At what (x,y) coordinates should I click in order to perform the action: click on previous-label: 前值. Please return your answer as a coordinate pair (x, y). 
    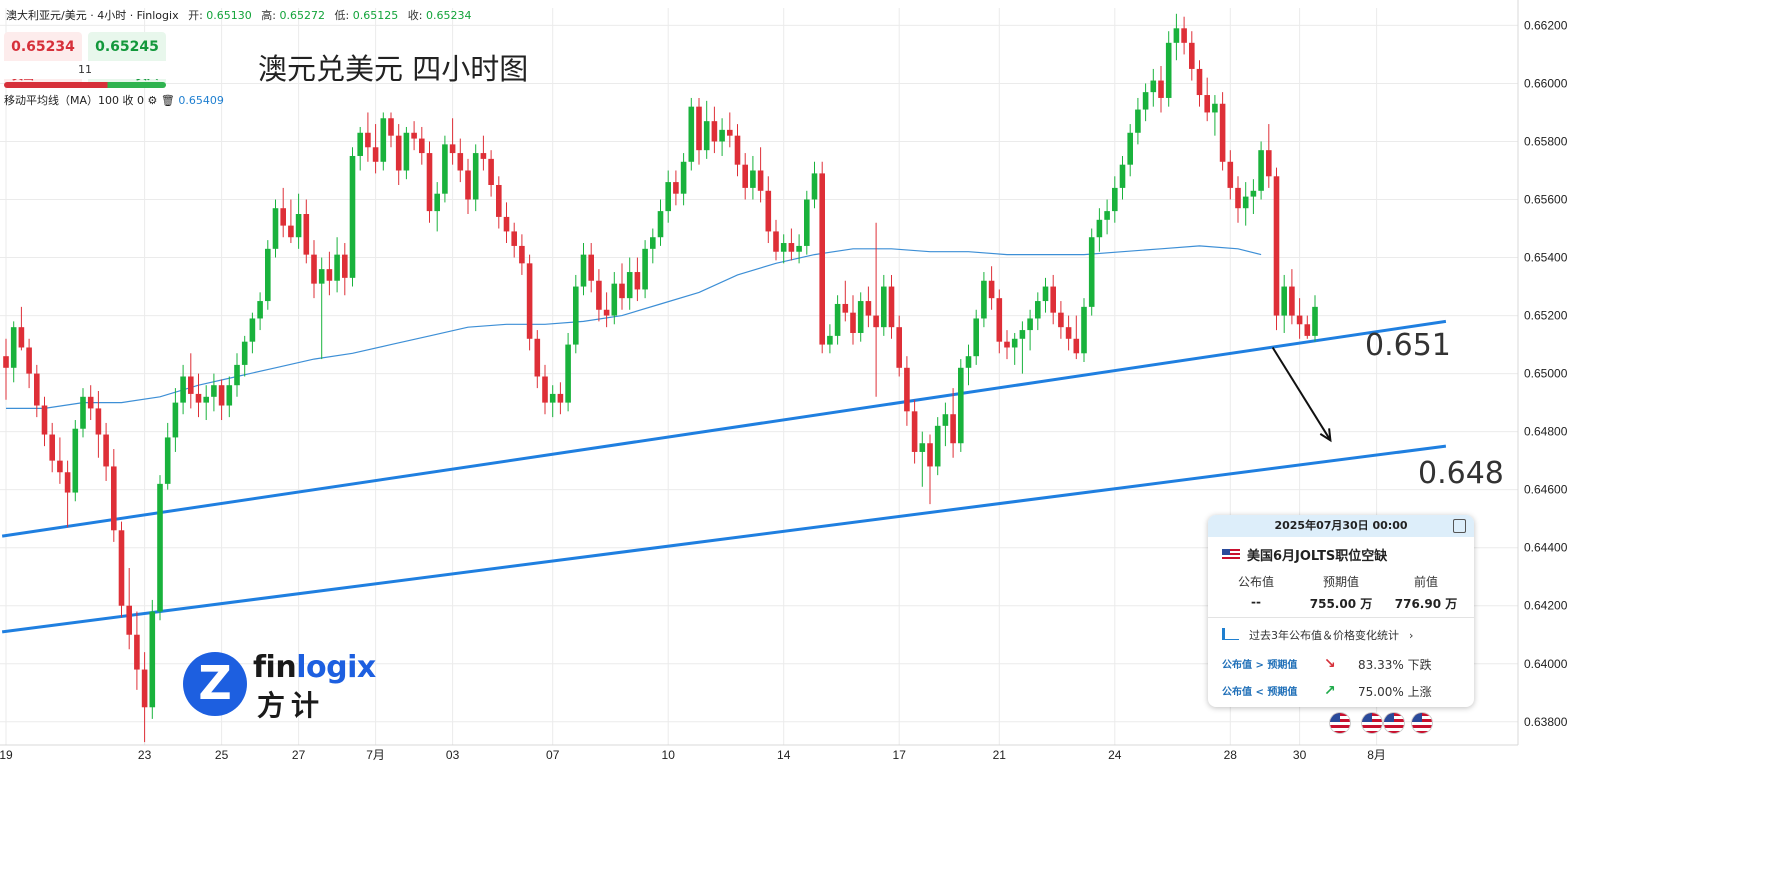
    Looking at the image, I should click on (1425, 582).